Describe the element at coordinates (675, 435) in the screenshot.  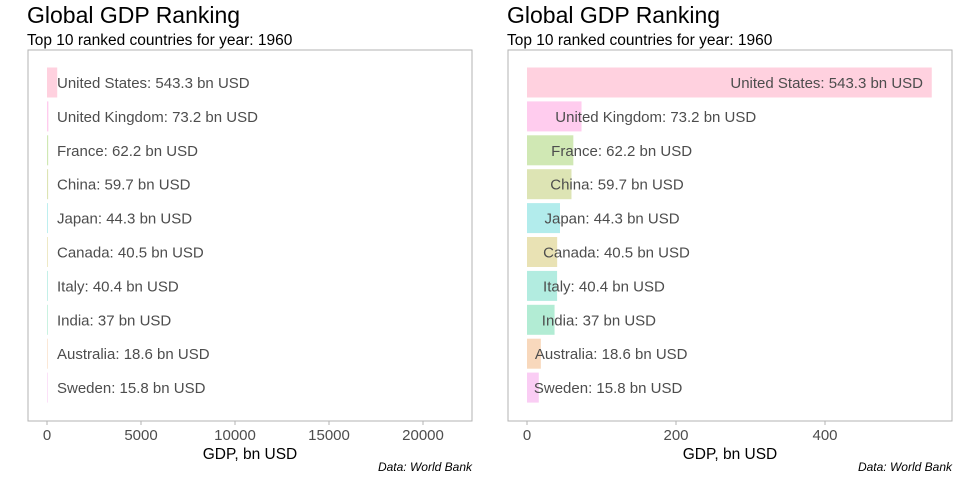
I see `x-tick-label: 200` at that location.